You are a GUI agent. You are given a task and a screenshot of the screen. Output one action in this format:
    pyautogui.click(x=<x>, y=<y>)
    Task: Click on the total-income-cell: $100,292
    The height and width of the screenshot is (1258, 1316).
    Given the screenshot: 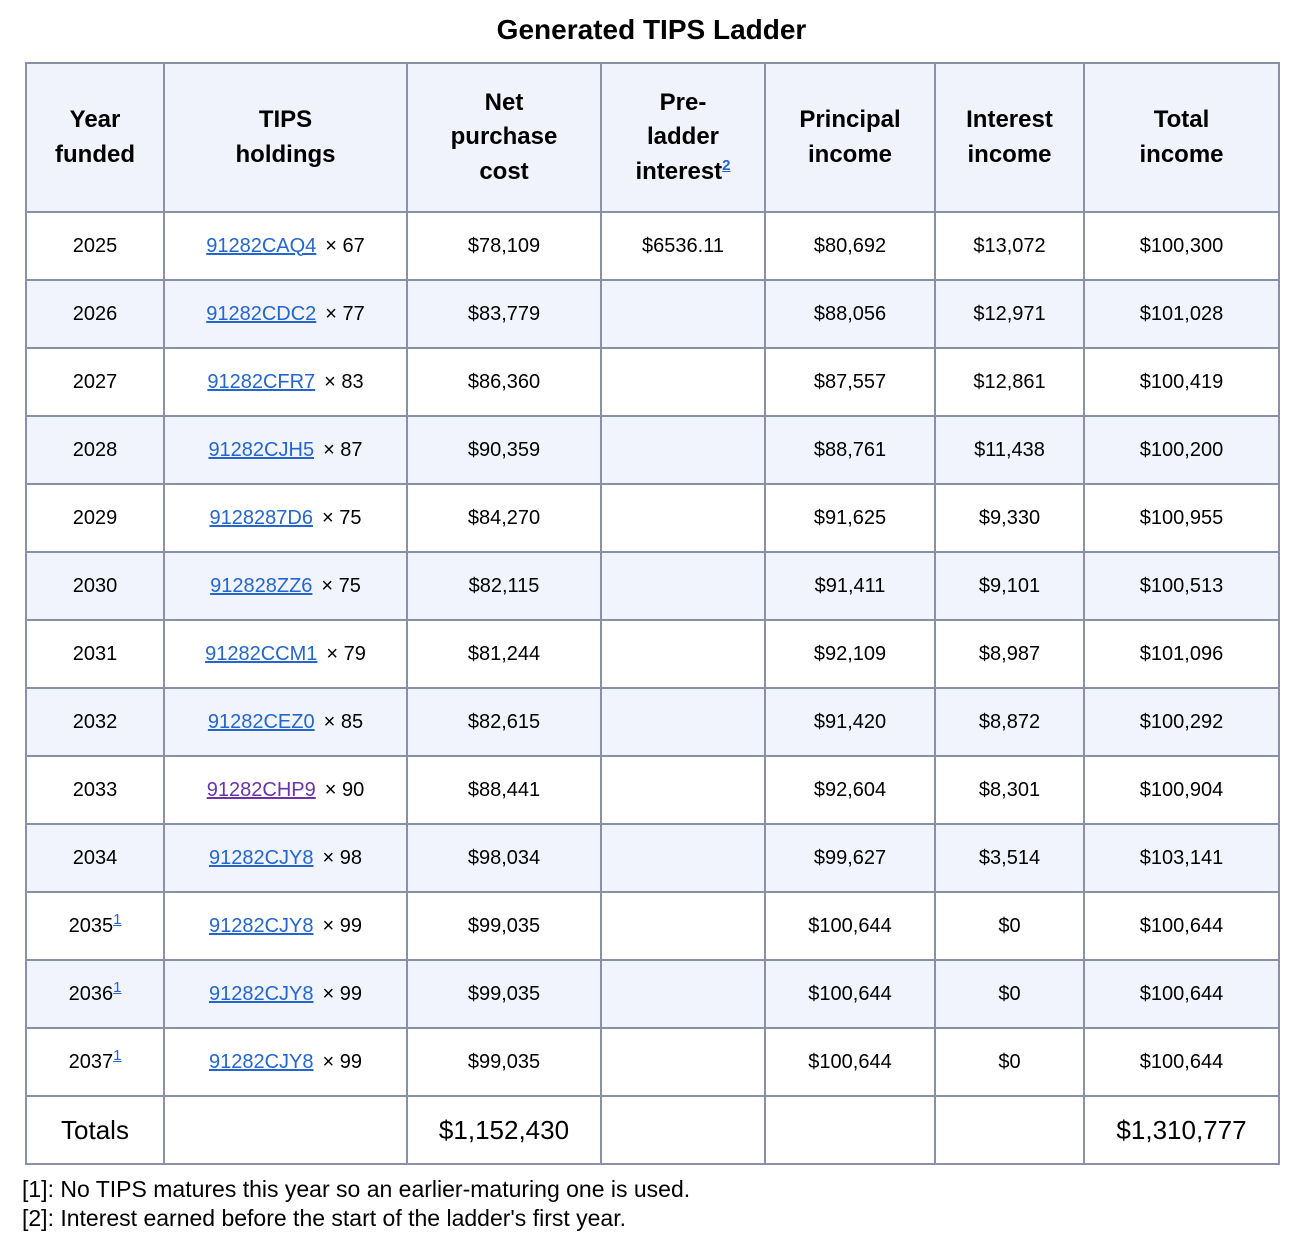 What is the action you would take?
    pyautogui.click(x=1181, y=722)
    